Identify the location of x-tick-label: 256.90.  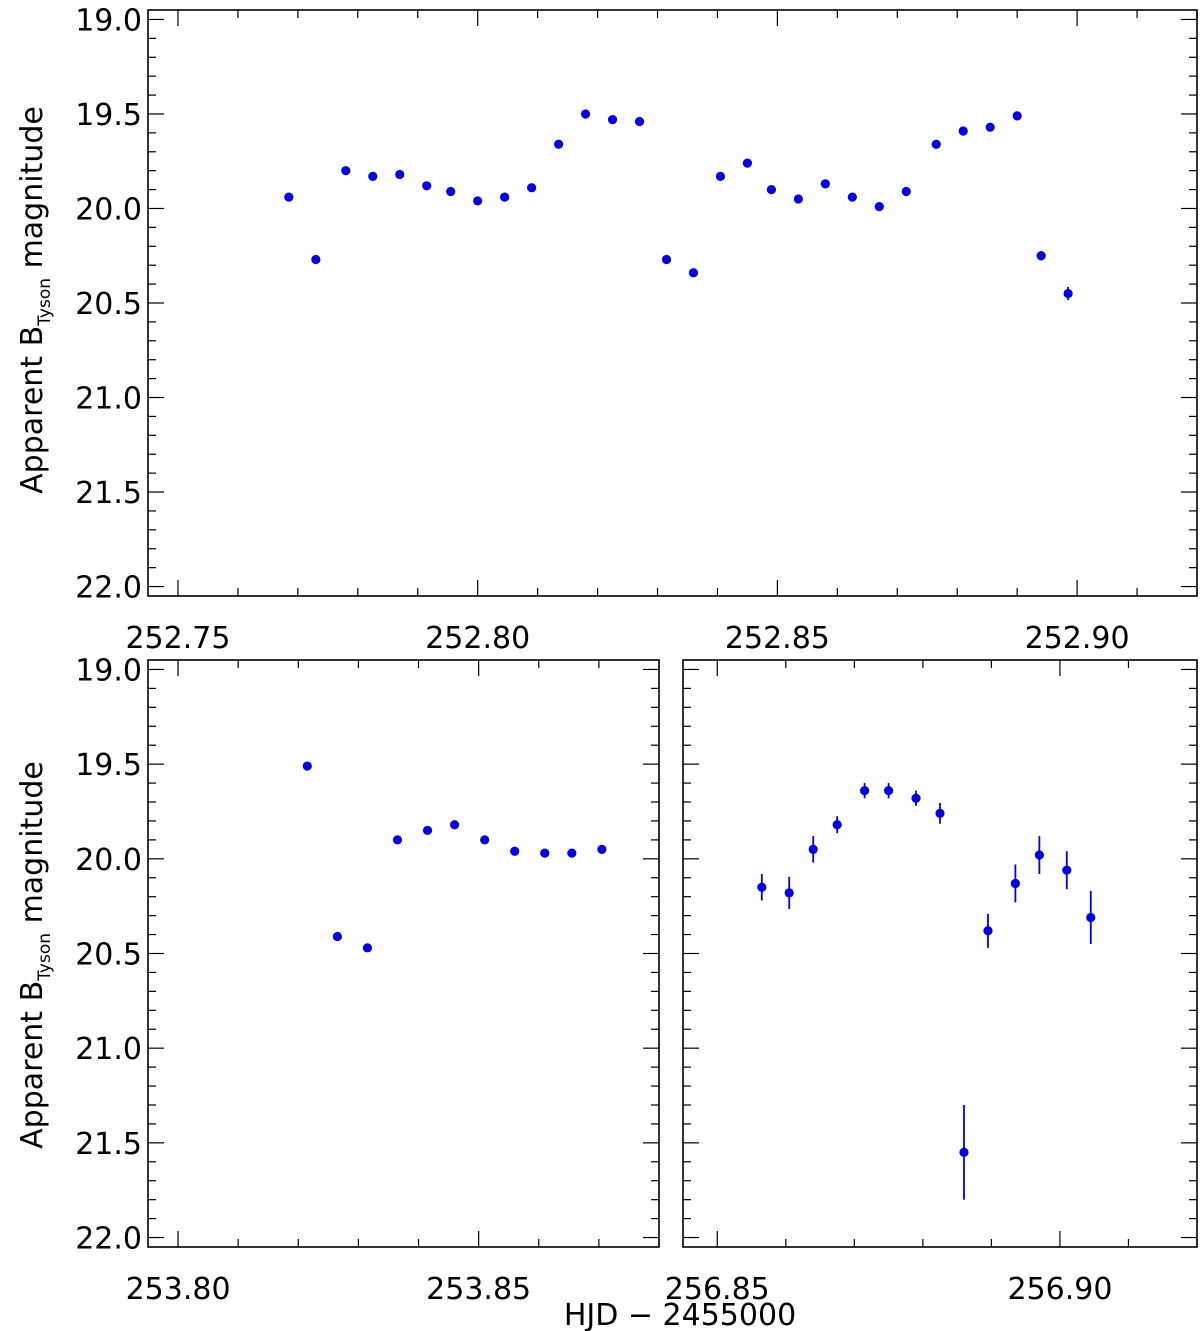
(1059, 1289).